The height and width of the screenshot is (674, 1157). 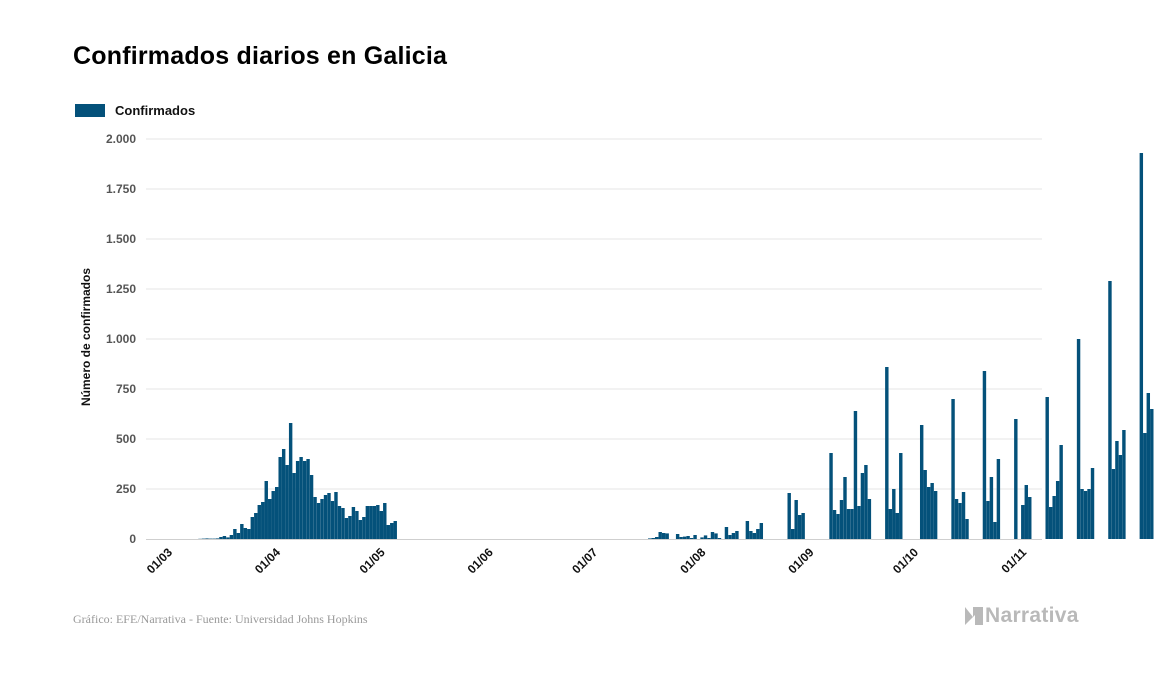 What do you see at coordinates (126, 389) in the screenshot?
I see `y-tick-label: 750` at bounding box center [126, 389].